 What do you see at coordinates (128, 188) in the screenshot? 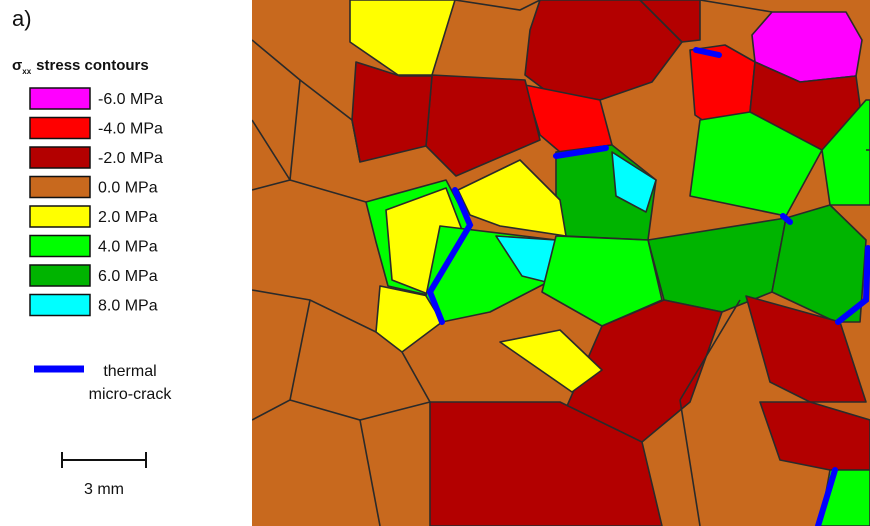
I see `legend-label: 0.0 MPa` at bounding box center [128, 188].